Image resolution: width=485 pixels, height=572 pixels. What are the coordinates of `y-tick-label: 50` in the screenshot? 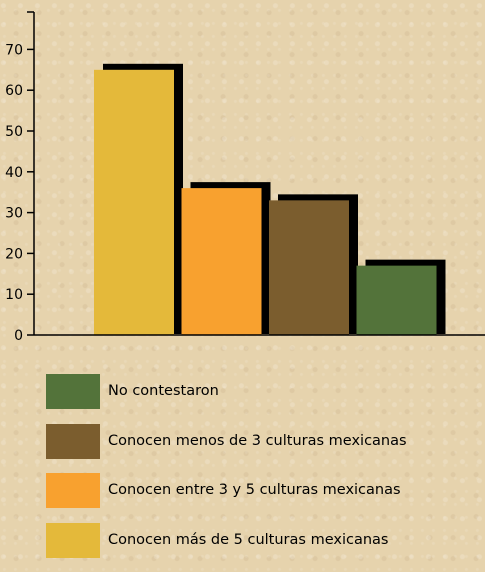 It's located at (14, 132).